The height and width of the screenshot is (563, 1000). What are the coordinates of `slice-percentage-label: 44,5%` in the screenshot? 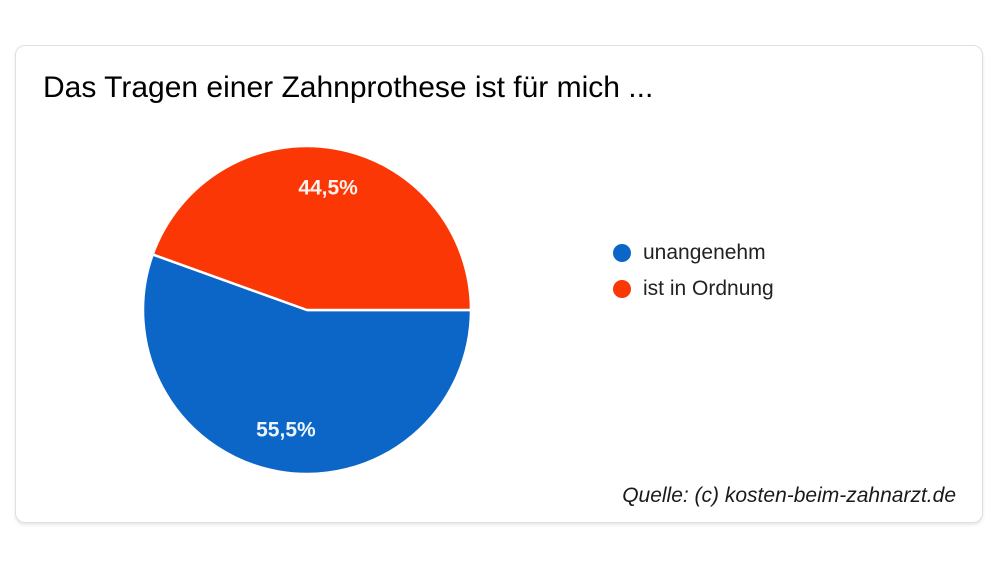 It's located at (328, 187).